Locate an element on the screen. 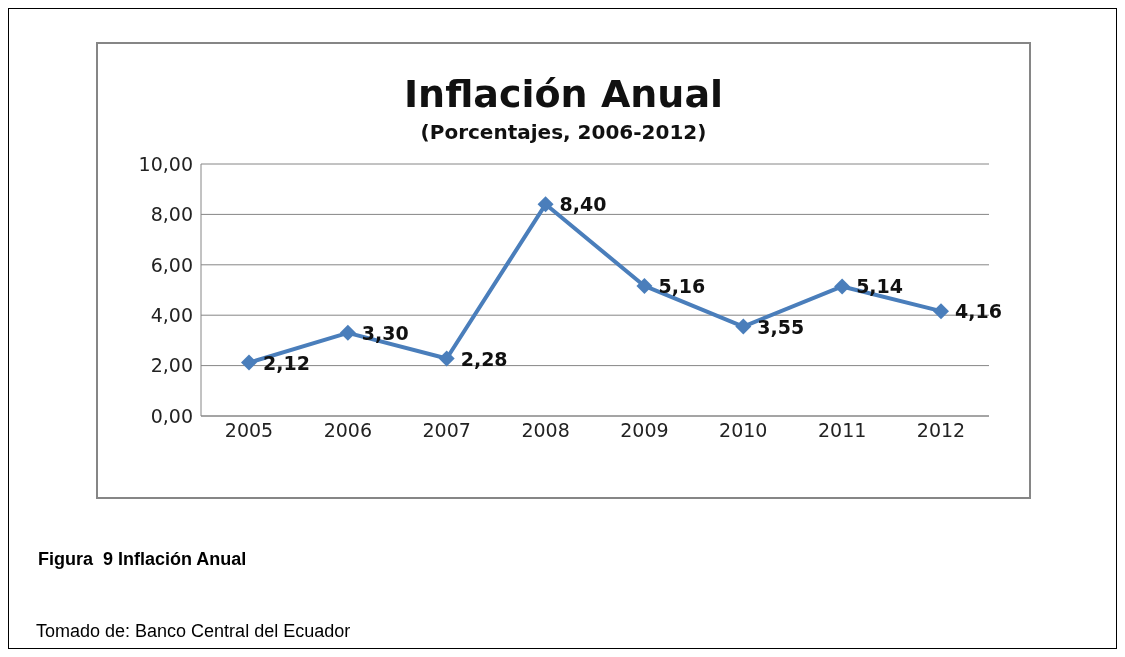 This screenshot has height=657, width=1125. x-tick-label: 2006 is located at coordinates (348, 430).